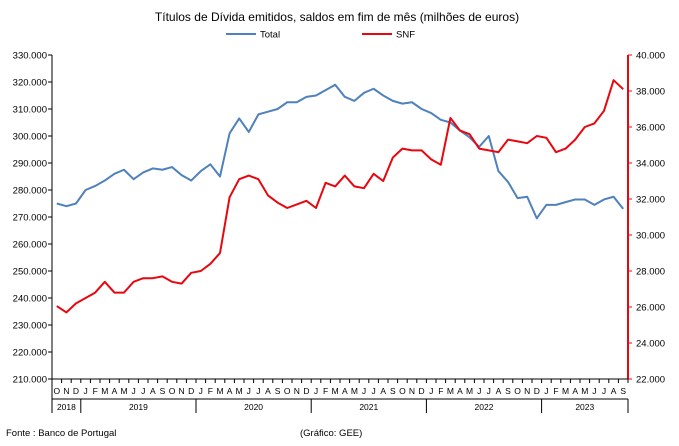 The height and width of the screenshot is (446, 679). Describe the element at coordinates (650, 380) in the screenshot. I see `right-tick-label: 22.000` at that location.